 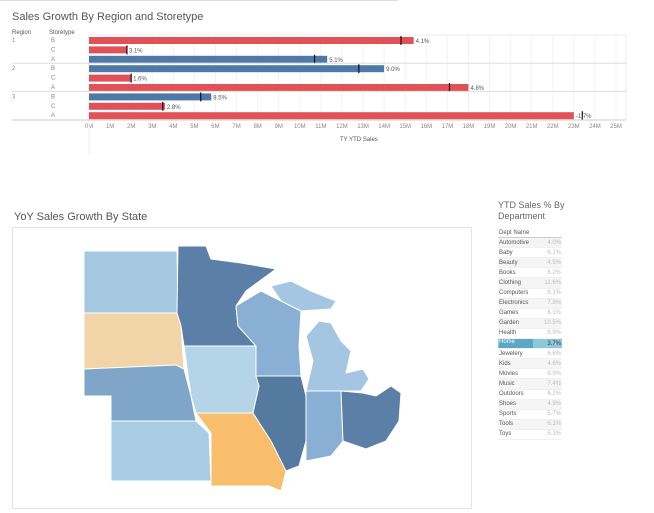 I want to click on x-tick-label: 14M, so click(x=384, y=127).